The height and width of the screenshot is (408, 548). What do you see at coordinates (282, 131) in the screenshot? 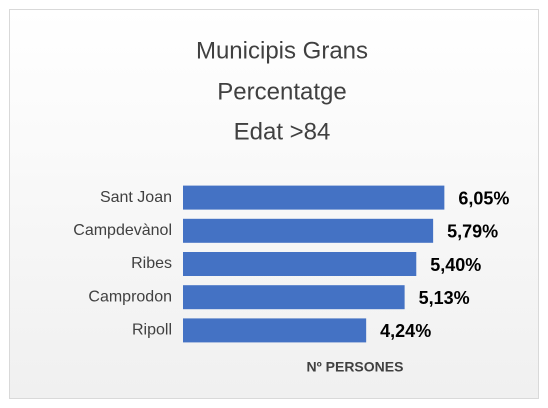
I see `chart-title: Edat >84` at bounding box center [282, 131].